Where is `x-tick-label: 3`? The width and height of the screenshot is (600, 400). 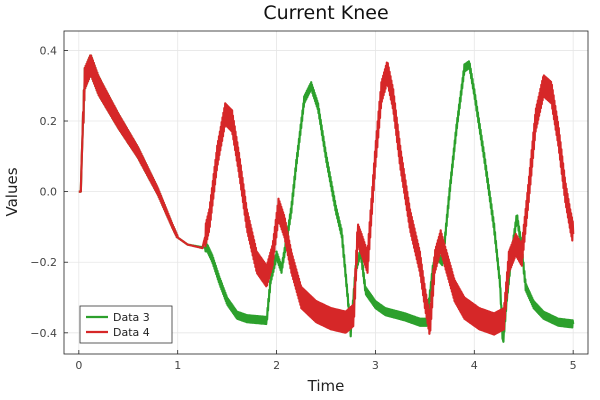
x-tick-label: 3 is located at coordinates (375, 365).